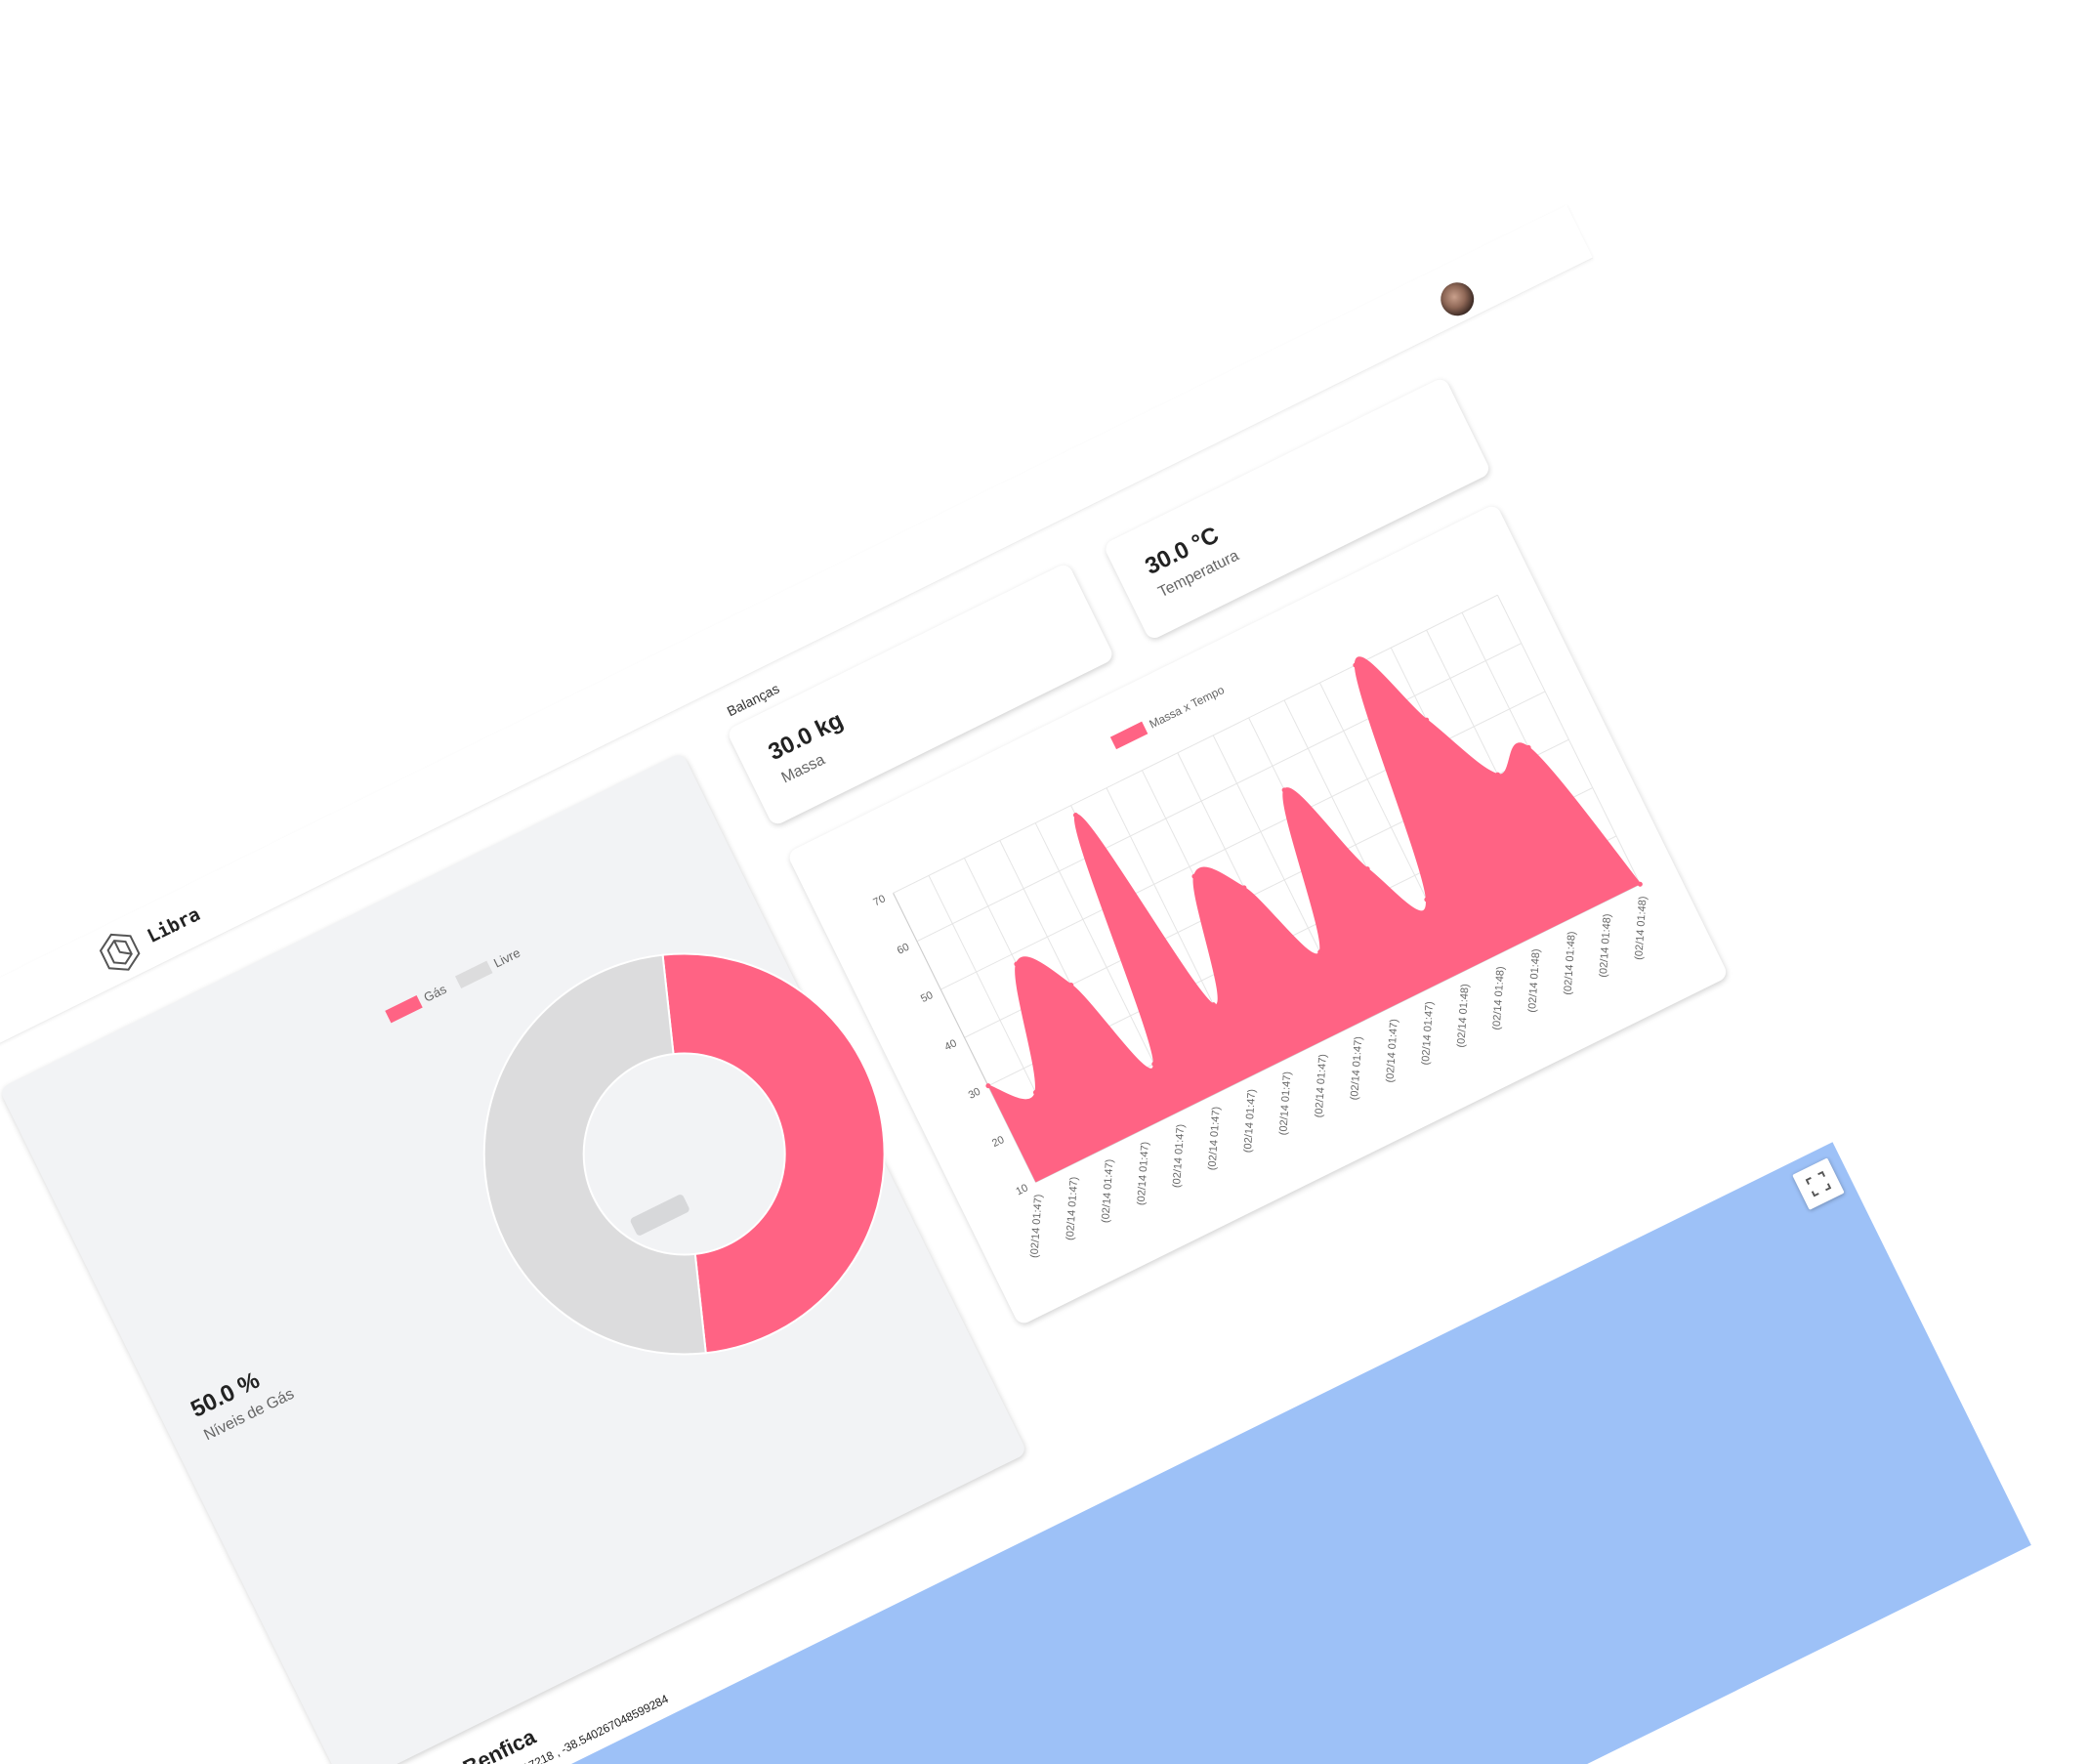 This screenshot has height=1764, width=2088. I want to click on donut-slice-livre, so click(622, 1178).